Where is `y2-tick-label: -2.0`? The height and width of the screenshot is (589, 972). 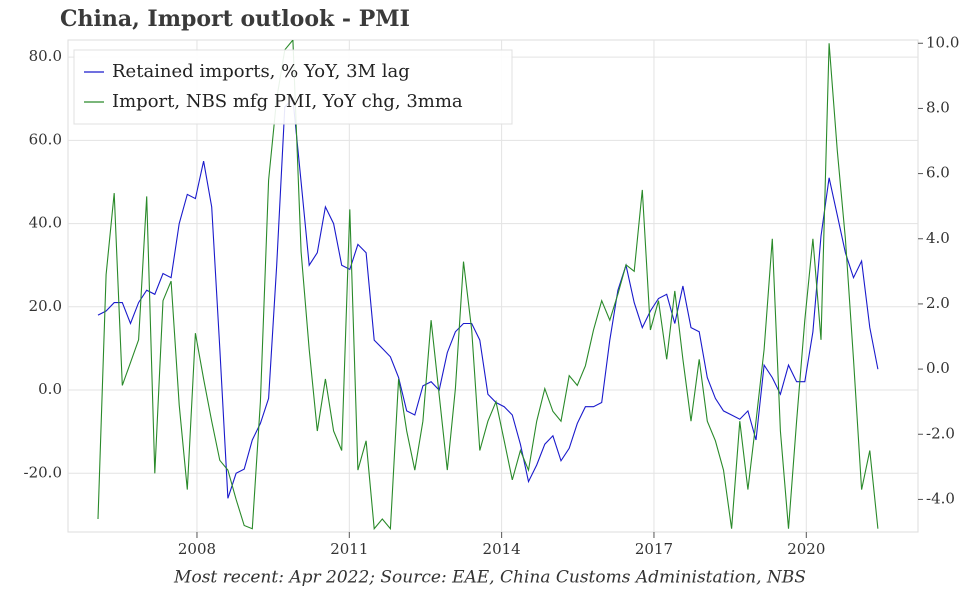
y2-tick-label: -2.0 is located at coordinates (940, 433).